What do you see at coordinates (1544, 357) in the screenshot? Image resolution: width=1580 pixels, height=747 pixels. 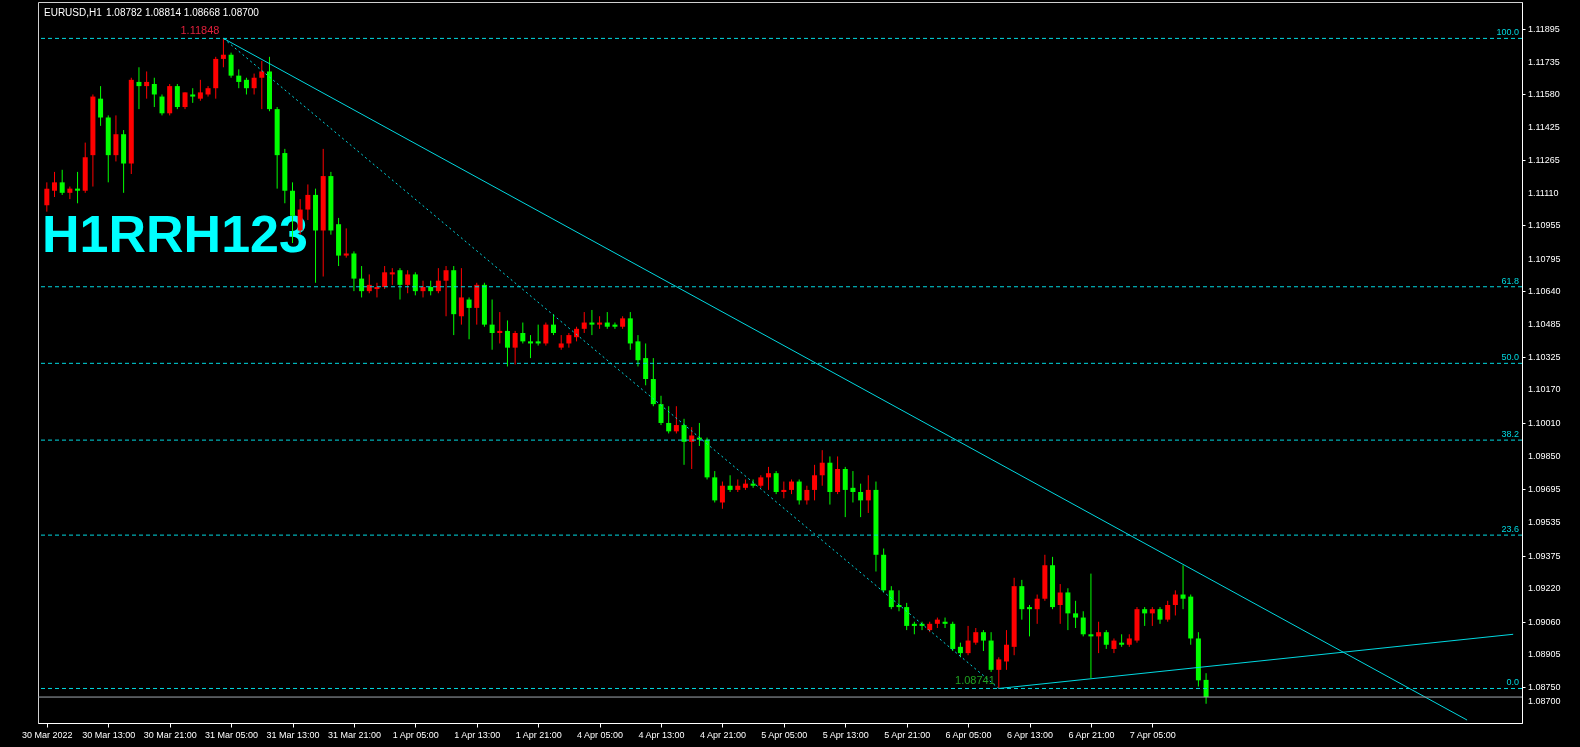 I see `y-tick-label: 1.10325` at bounding box center [1544, 357].